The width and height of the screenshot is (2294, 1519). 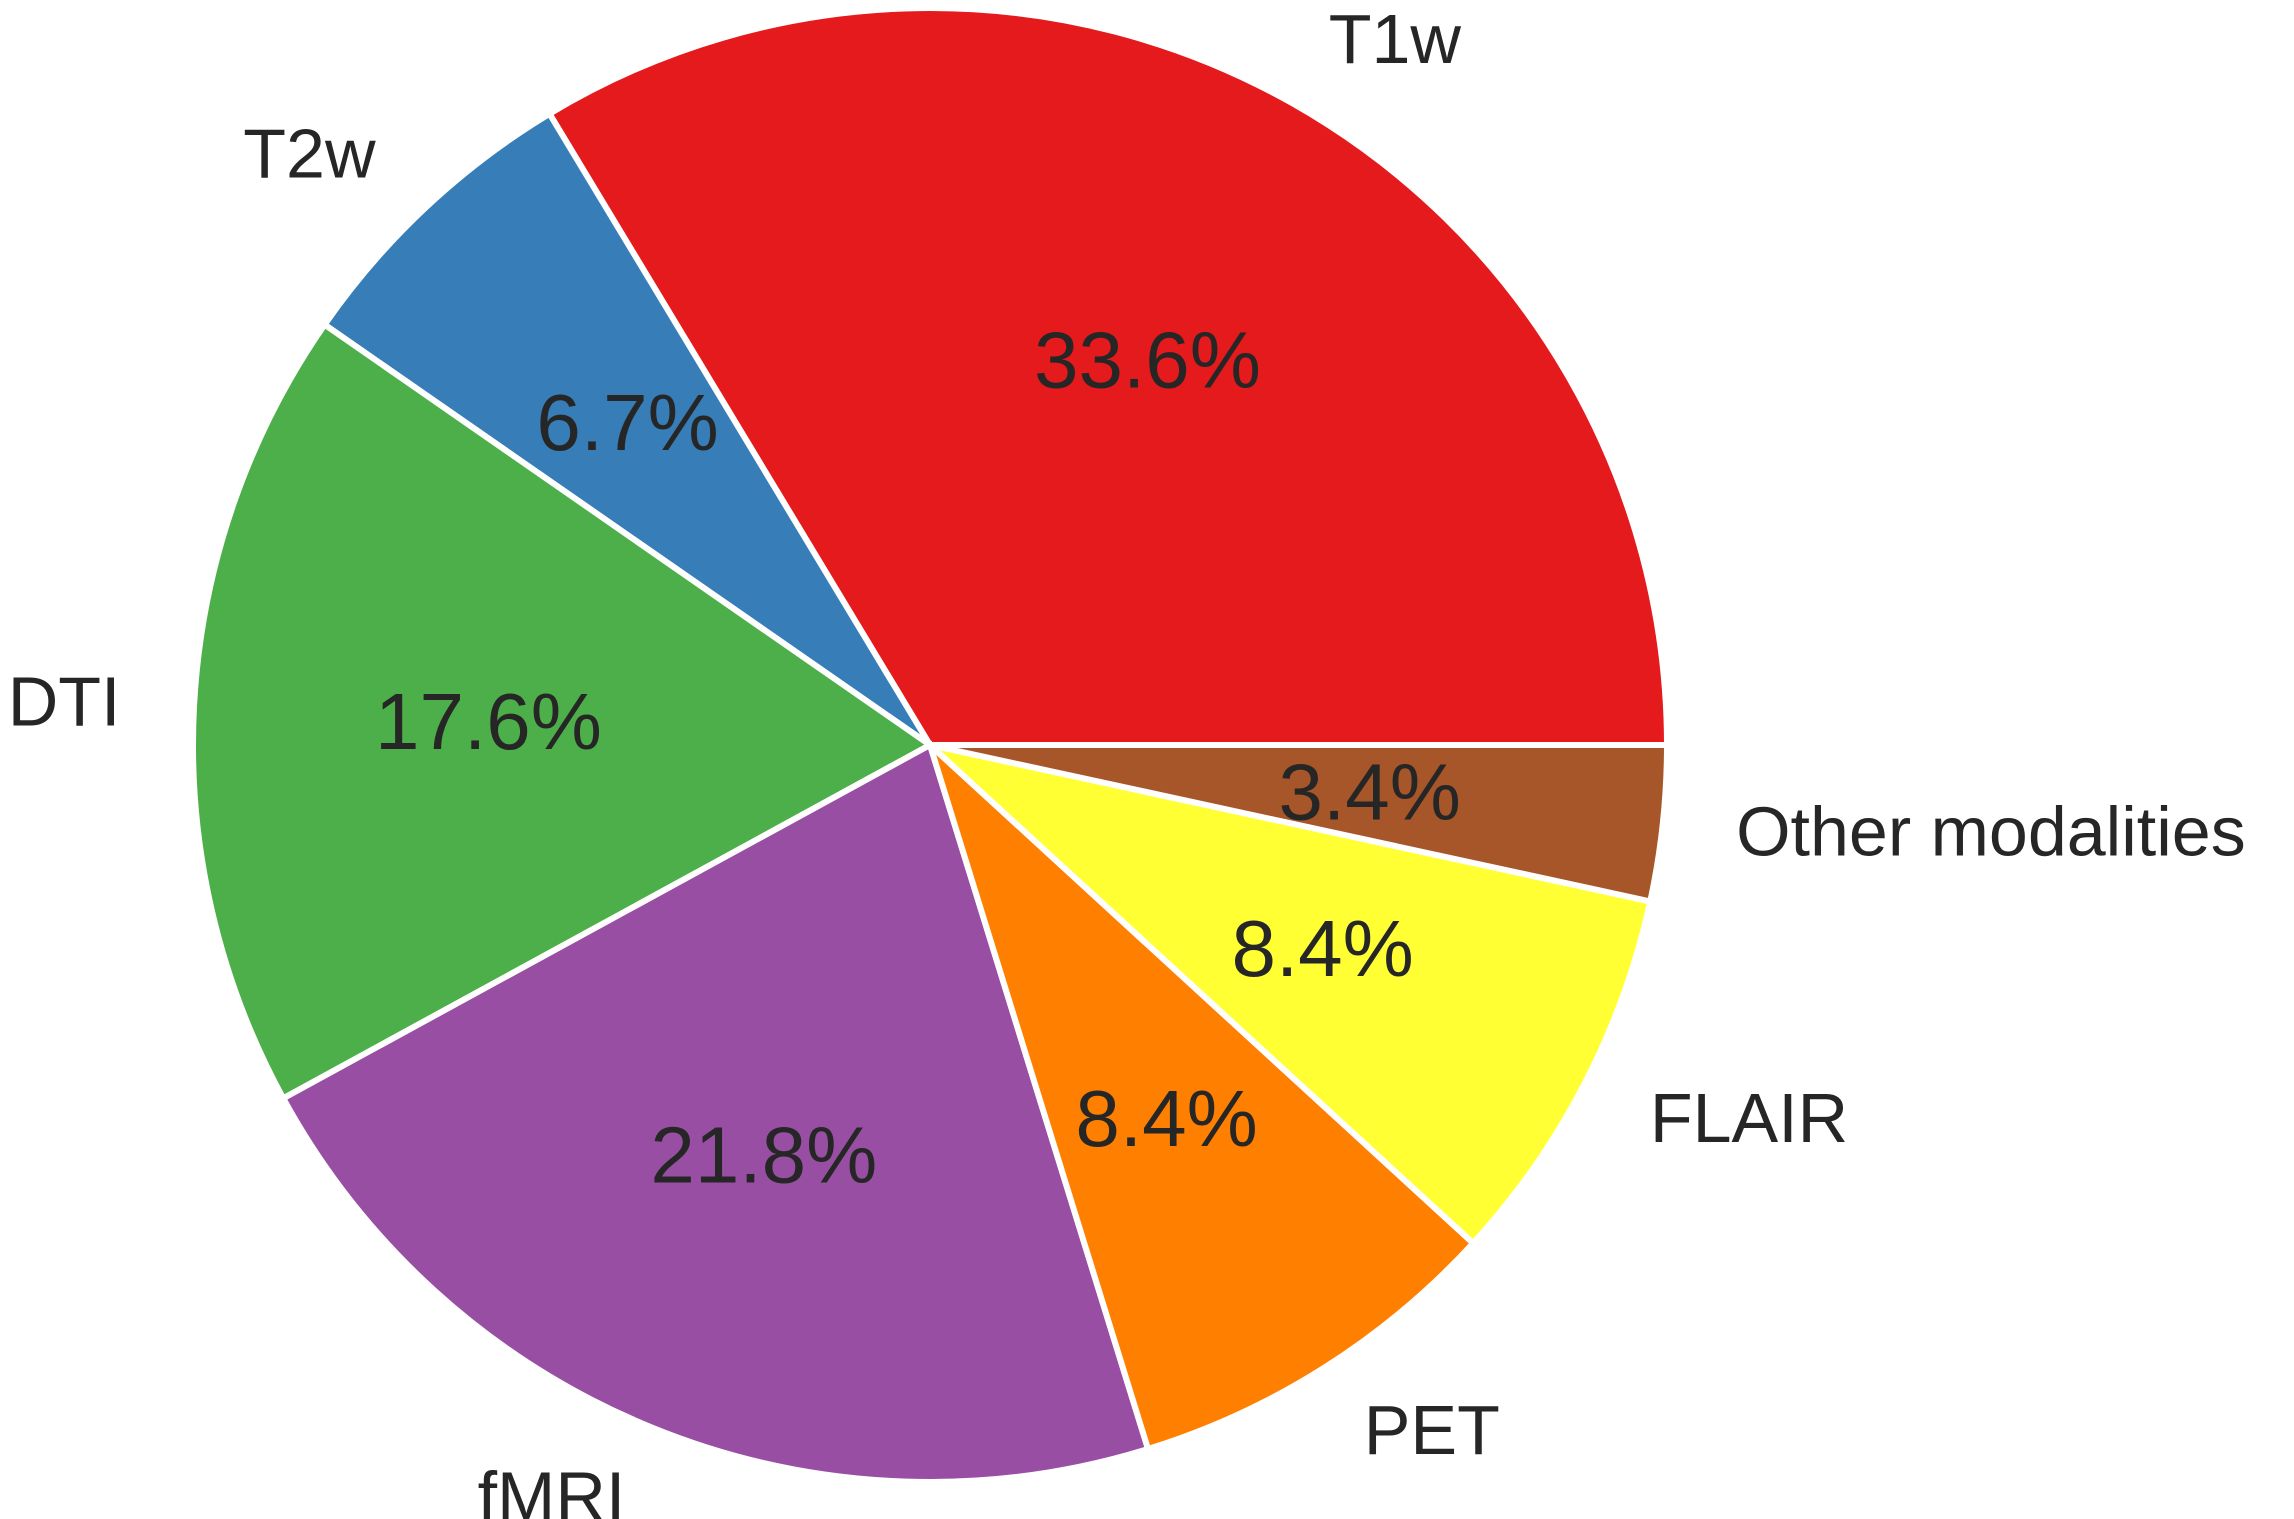 What do you see at coordinates (488, 721) in the screenshot?
I see `pct-label-dti: 17.6%` at bounding box center [488, 721].